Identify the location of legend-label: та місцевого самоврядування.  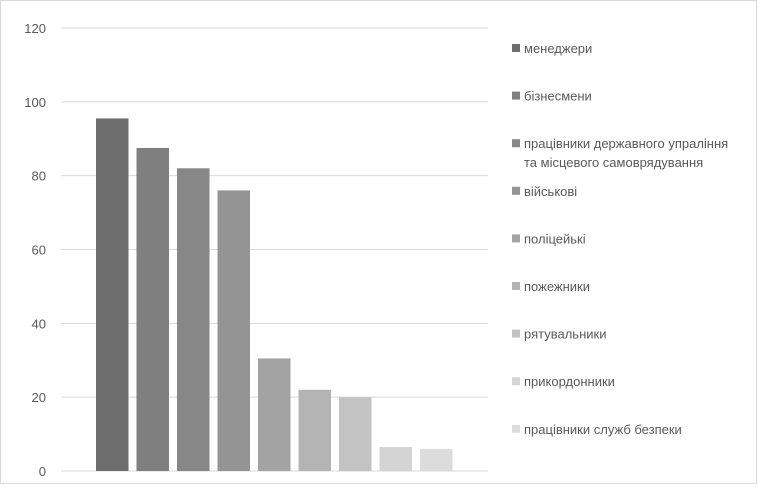
(613, 162).